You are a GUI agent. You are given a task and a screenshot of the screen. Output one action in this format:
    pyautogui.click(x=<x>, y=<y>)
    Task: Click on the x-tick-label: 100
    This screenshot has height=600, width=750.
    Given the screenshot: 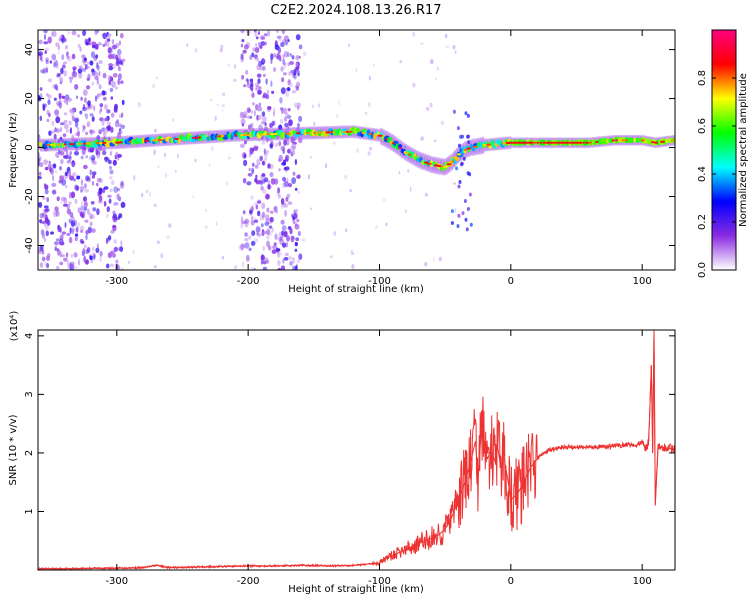 What is the action you would take?
    pyautogui.click(x=642, y=281)
    